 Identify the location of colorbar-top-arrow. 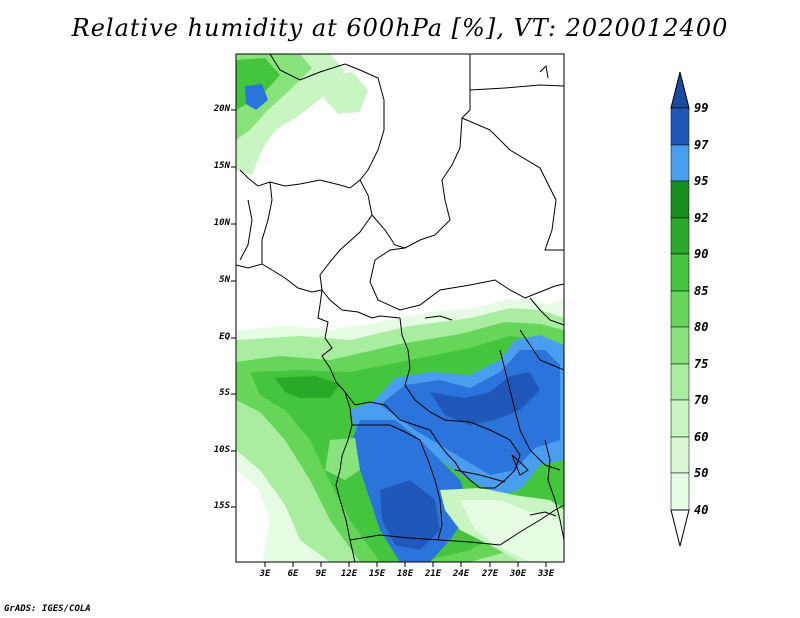
(680, 90).